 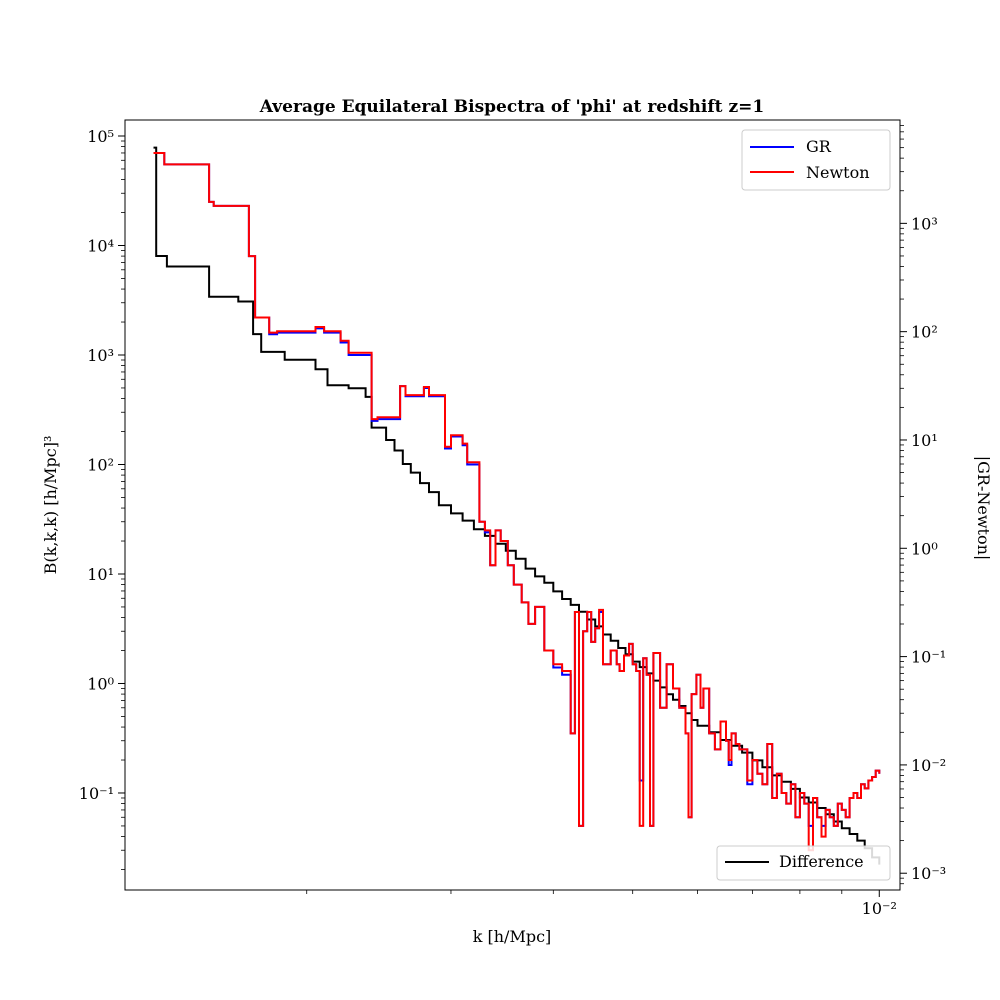 What do you see at coordinates (100, 355) in the screenshot?
I see `y-tick-label: 10³` at bounding box center [100, 355].